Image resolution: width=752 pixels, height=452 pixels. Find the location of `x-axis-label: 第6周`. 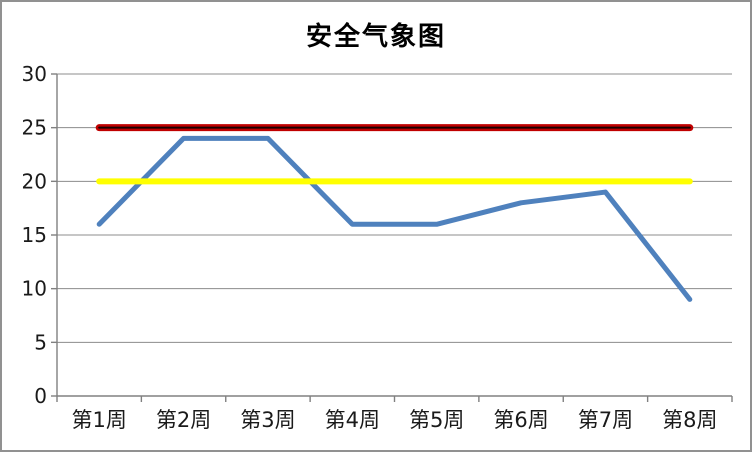

x-axis-label: 第6周 is located at coordinates (520, 420).